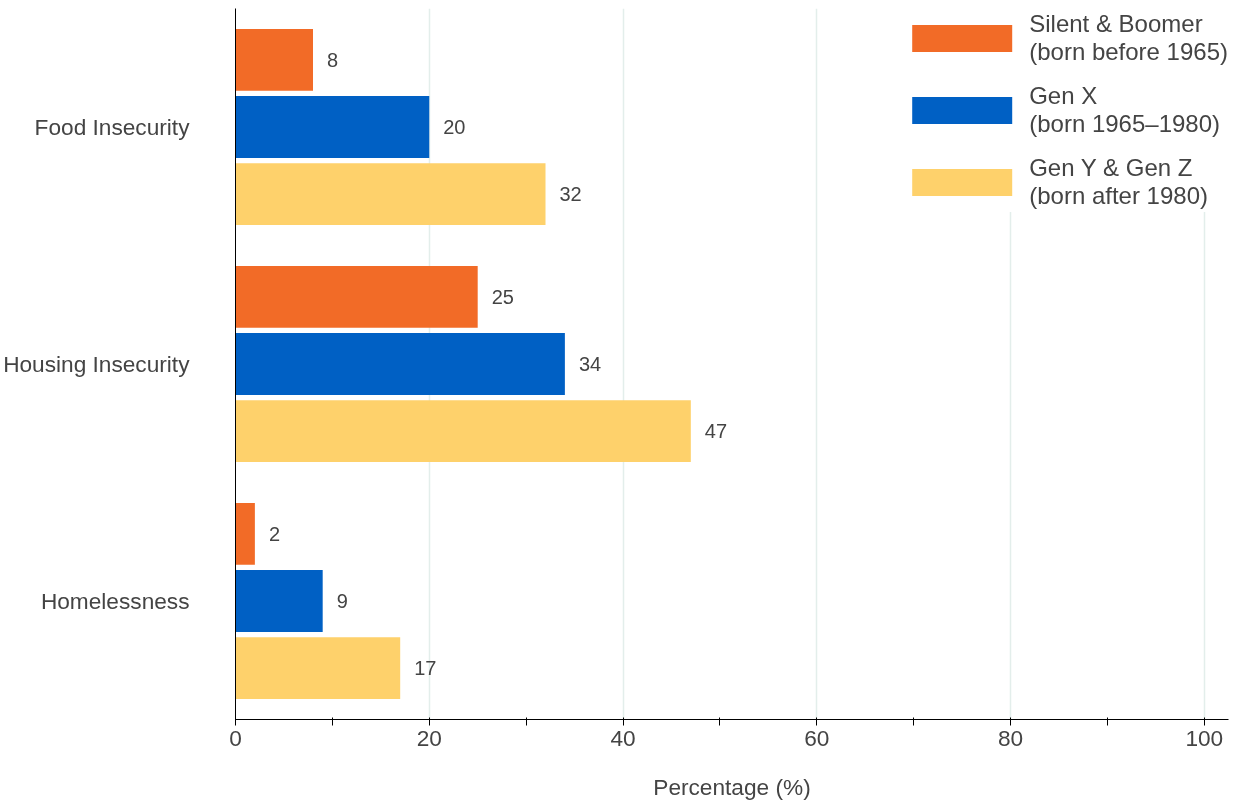 Image resolution: width=1233 pixels, height=802 pixels. What do you see at coordinates (454, 127) in the screenshot?
I see `data-label: 20` at bounding box center [454, 127].